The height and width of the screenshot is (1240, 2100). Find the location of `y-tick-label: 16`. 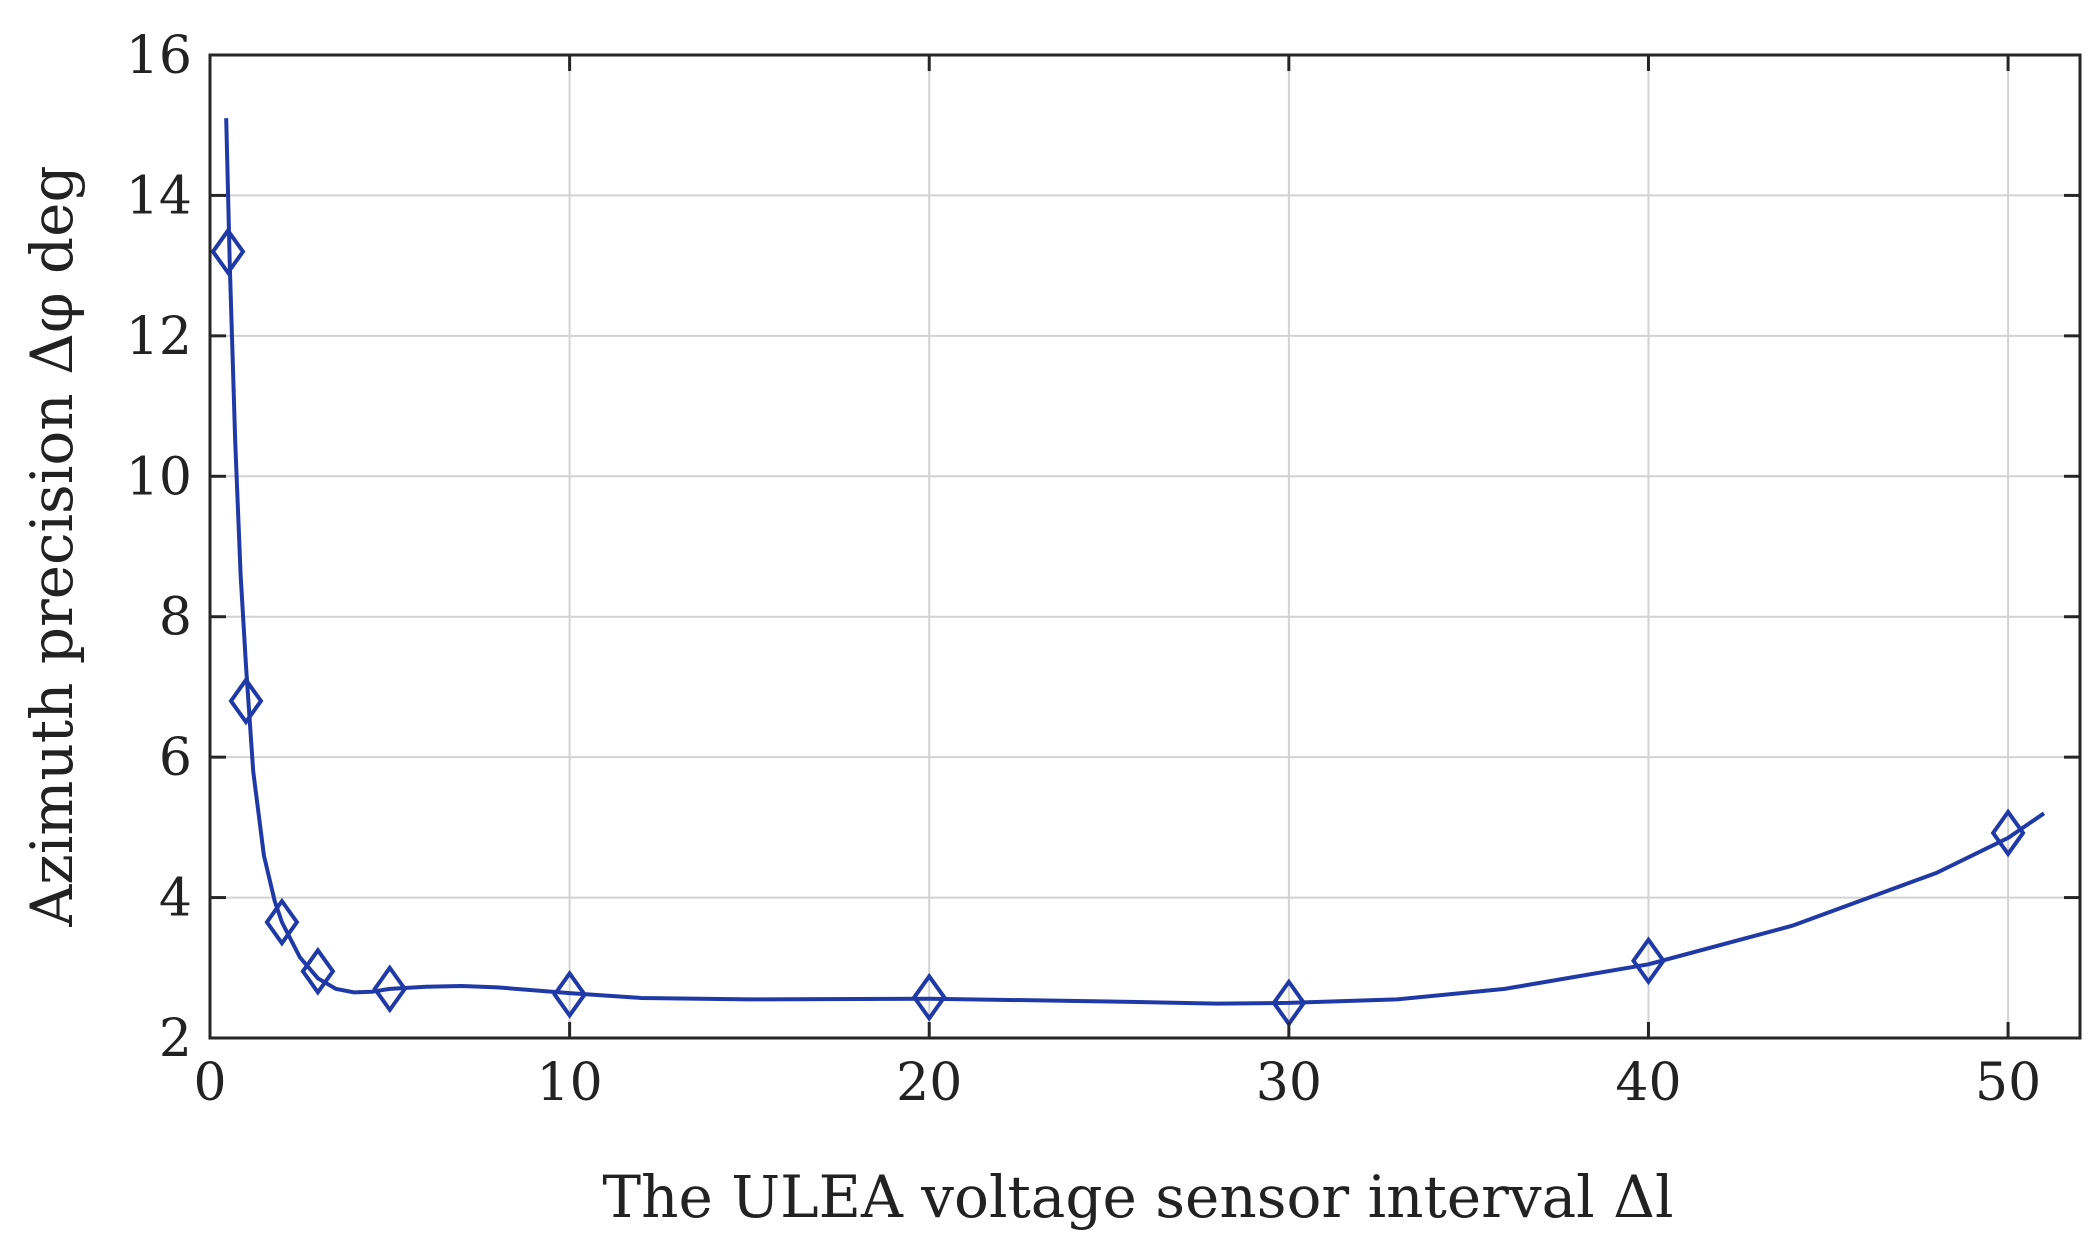

y-tick-label: 16 is located at coordinates (159, 56).